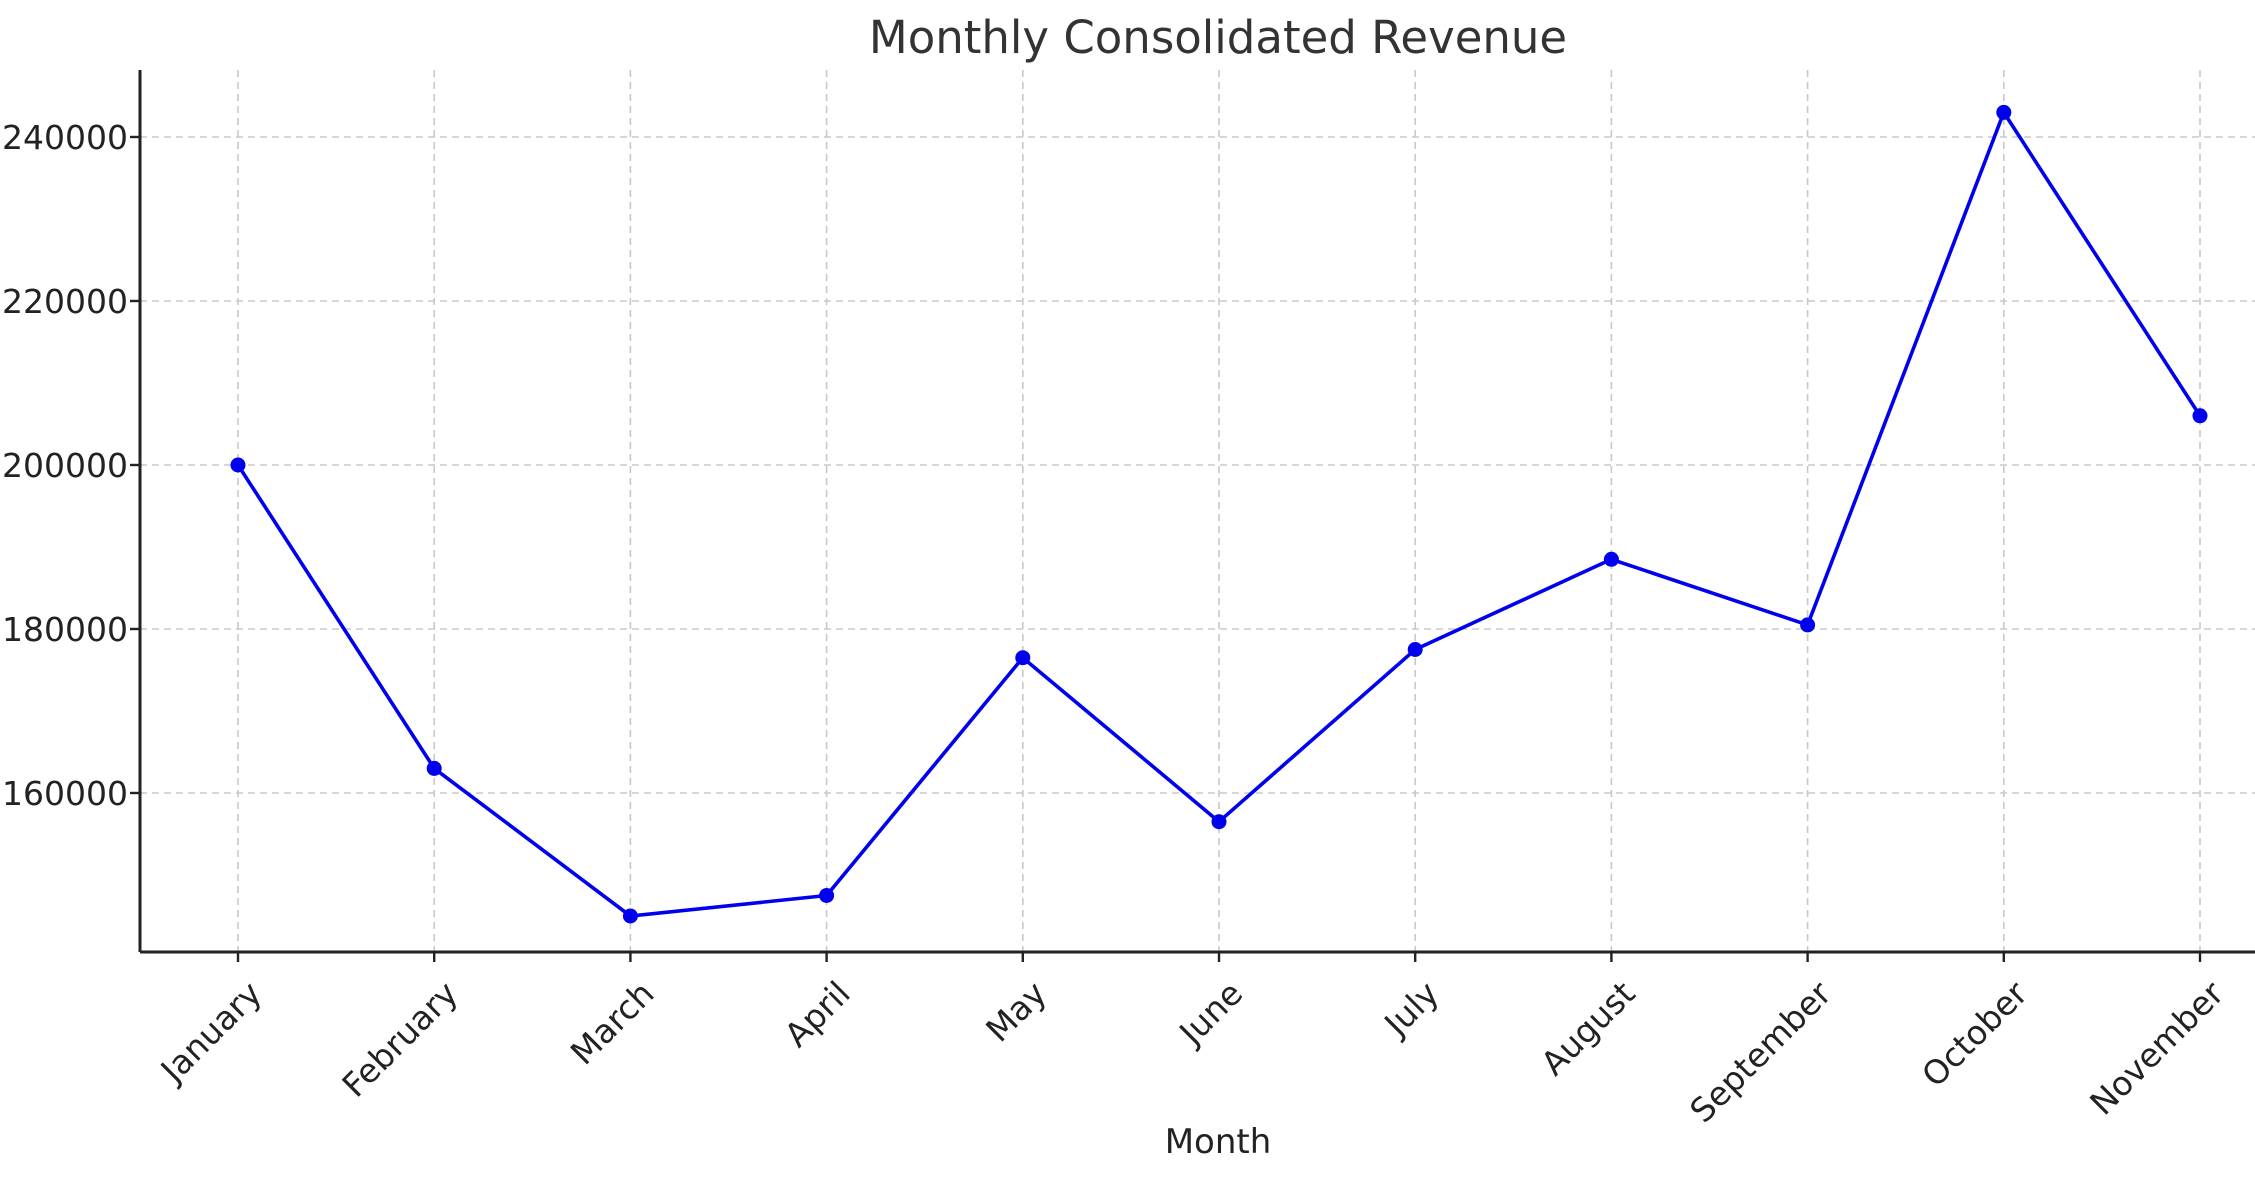  Describe the element at coordinates (65, 793) in the screenshot. I see `y-tick-label: 160000` at that location.